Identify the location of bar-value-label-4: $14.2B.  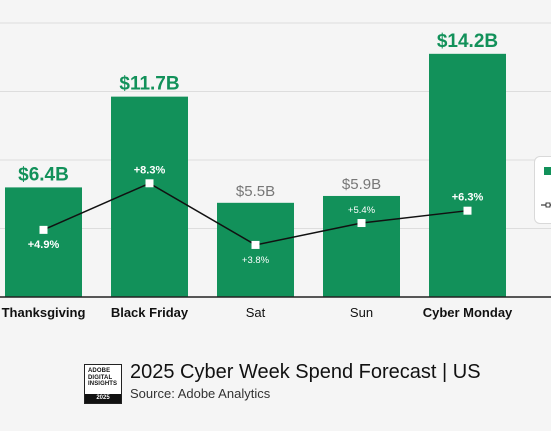
(467, 41).